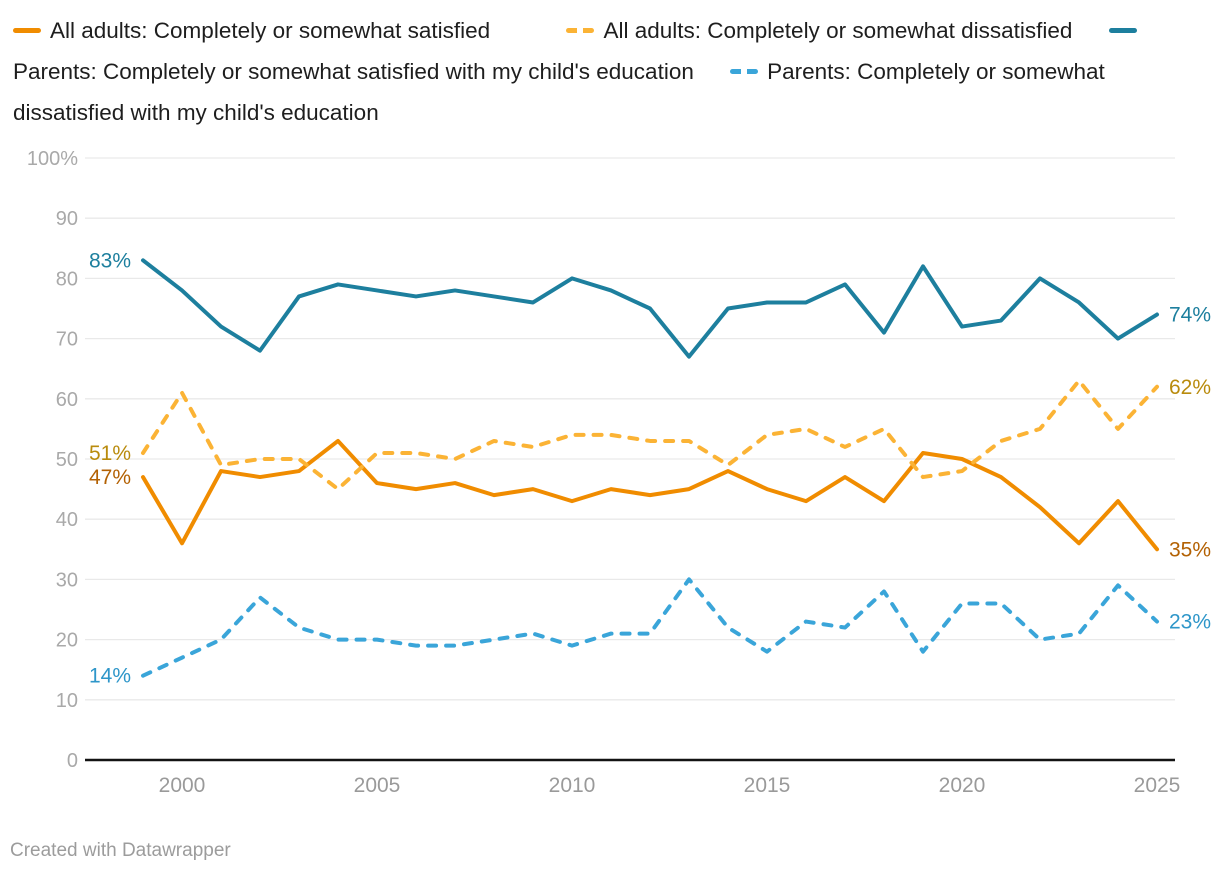 This screenshot has width=1220, height=876. Describe the element at coordinates (52, 159) in the screenshot. I see `y-axis-label: 100%` at that location.